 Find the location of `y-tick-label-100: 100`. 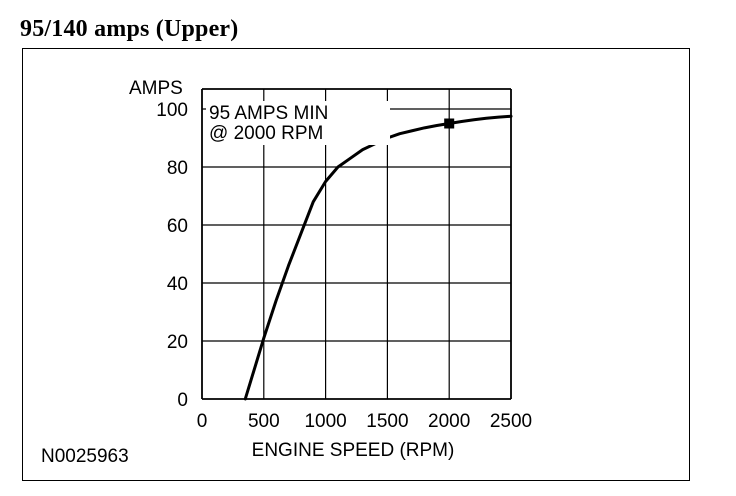

y-tick-label-100: 100 is located at coordinates (172, 110).